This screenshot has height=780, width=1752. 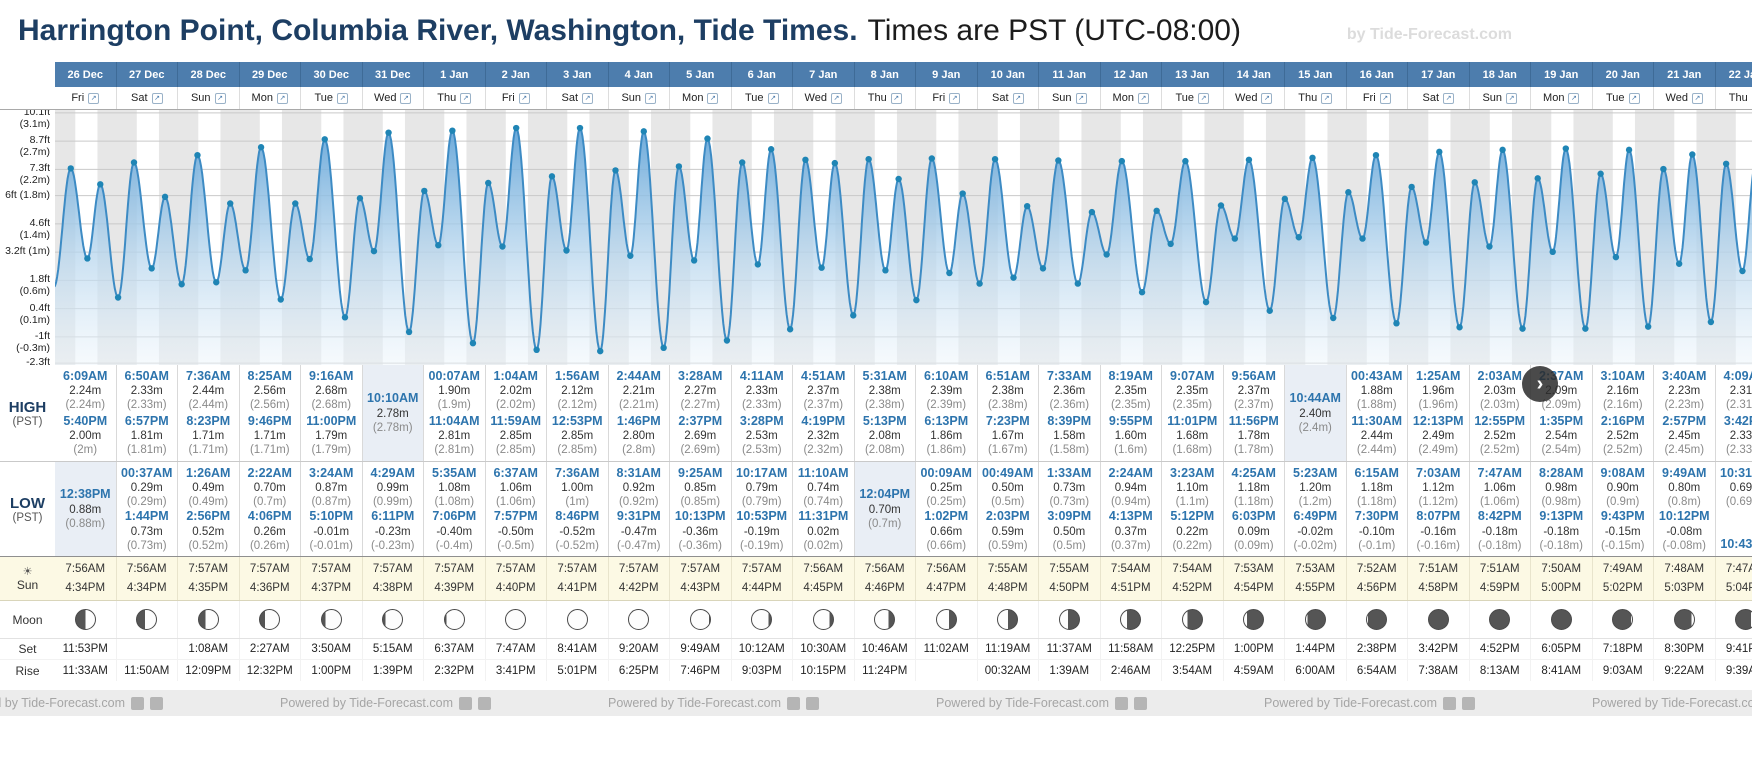 I want to click on tide-entry: 3:10AM 2.16m (2.16m), so click(x=1623, y=390).